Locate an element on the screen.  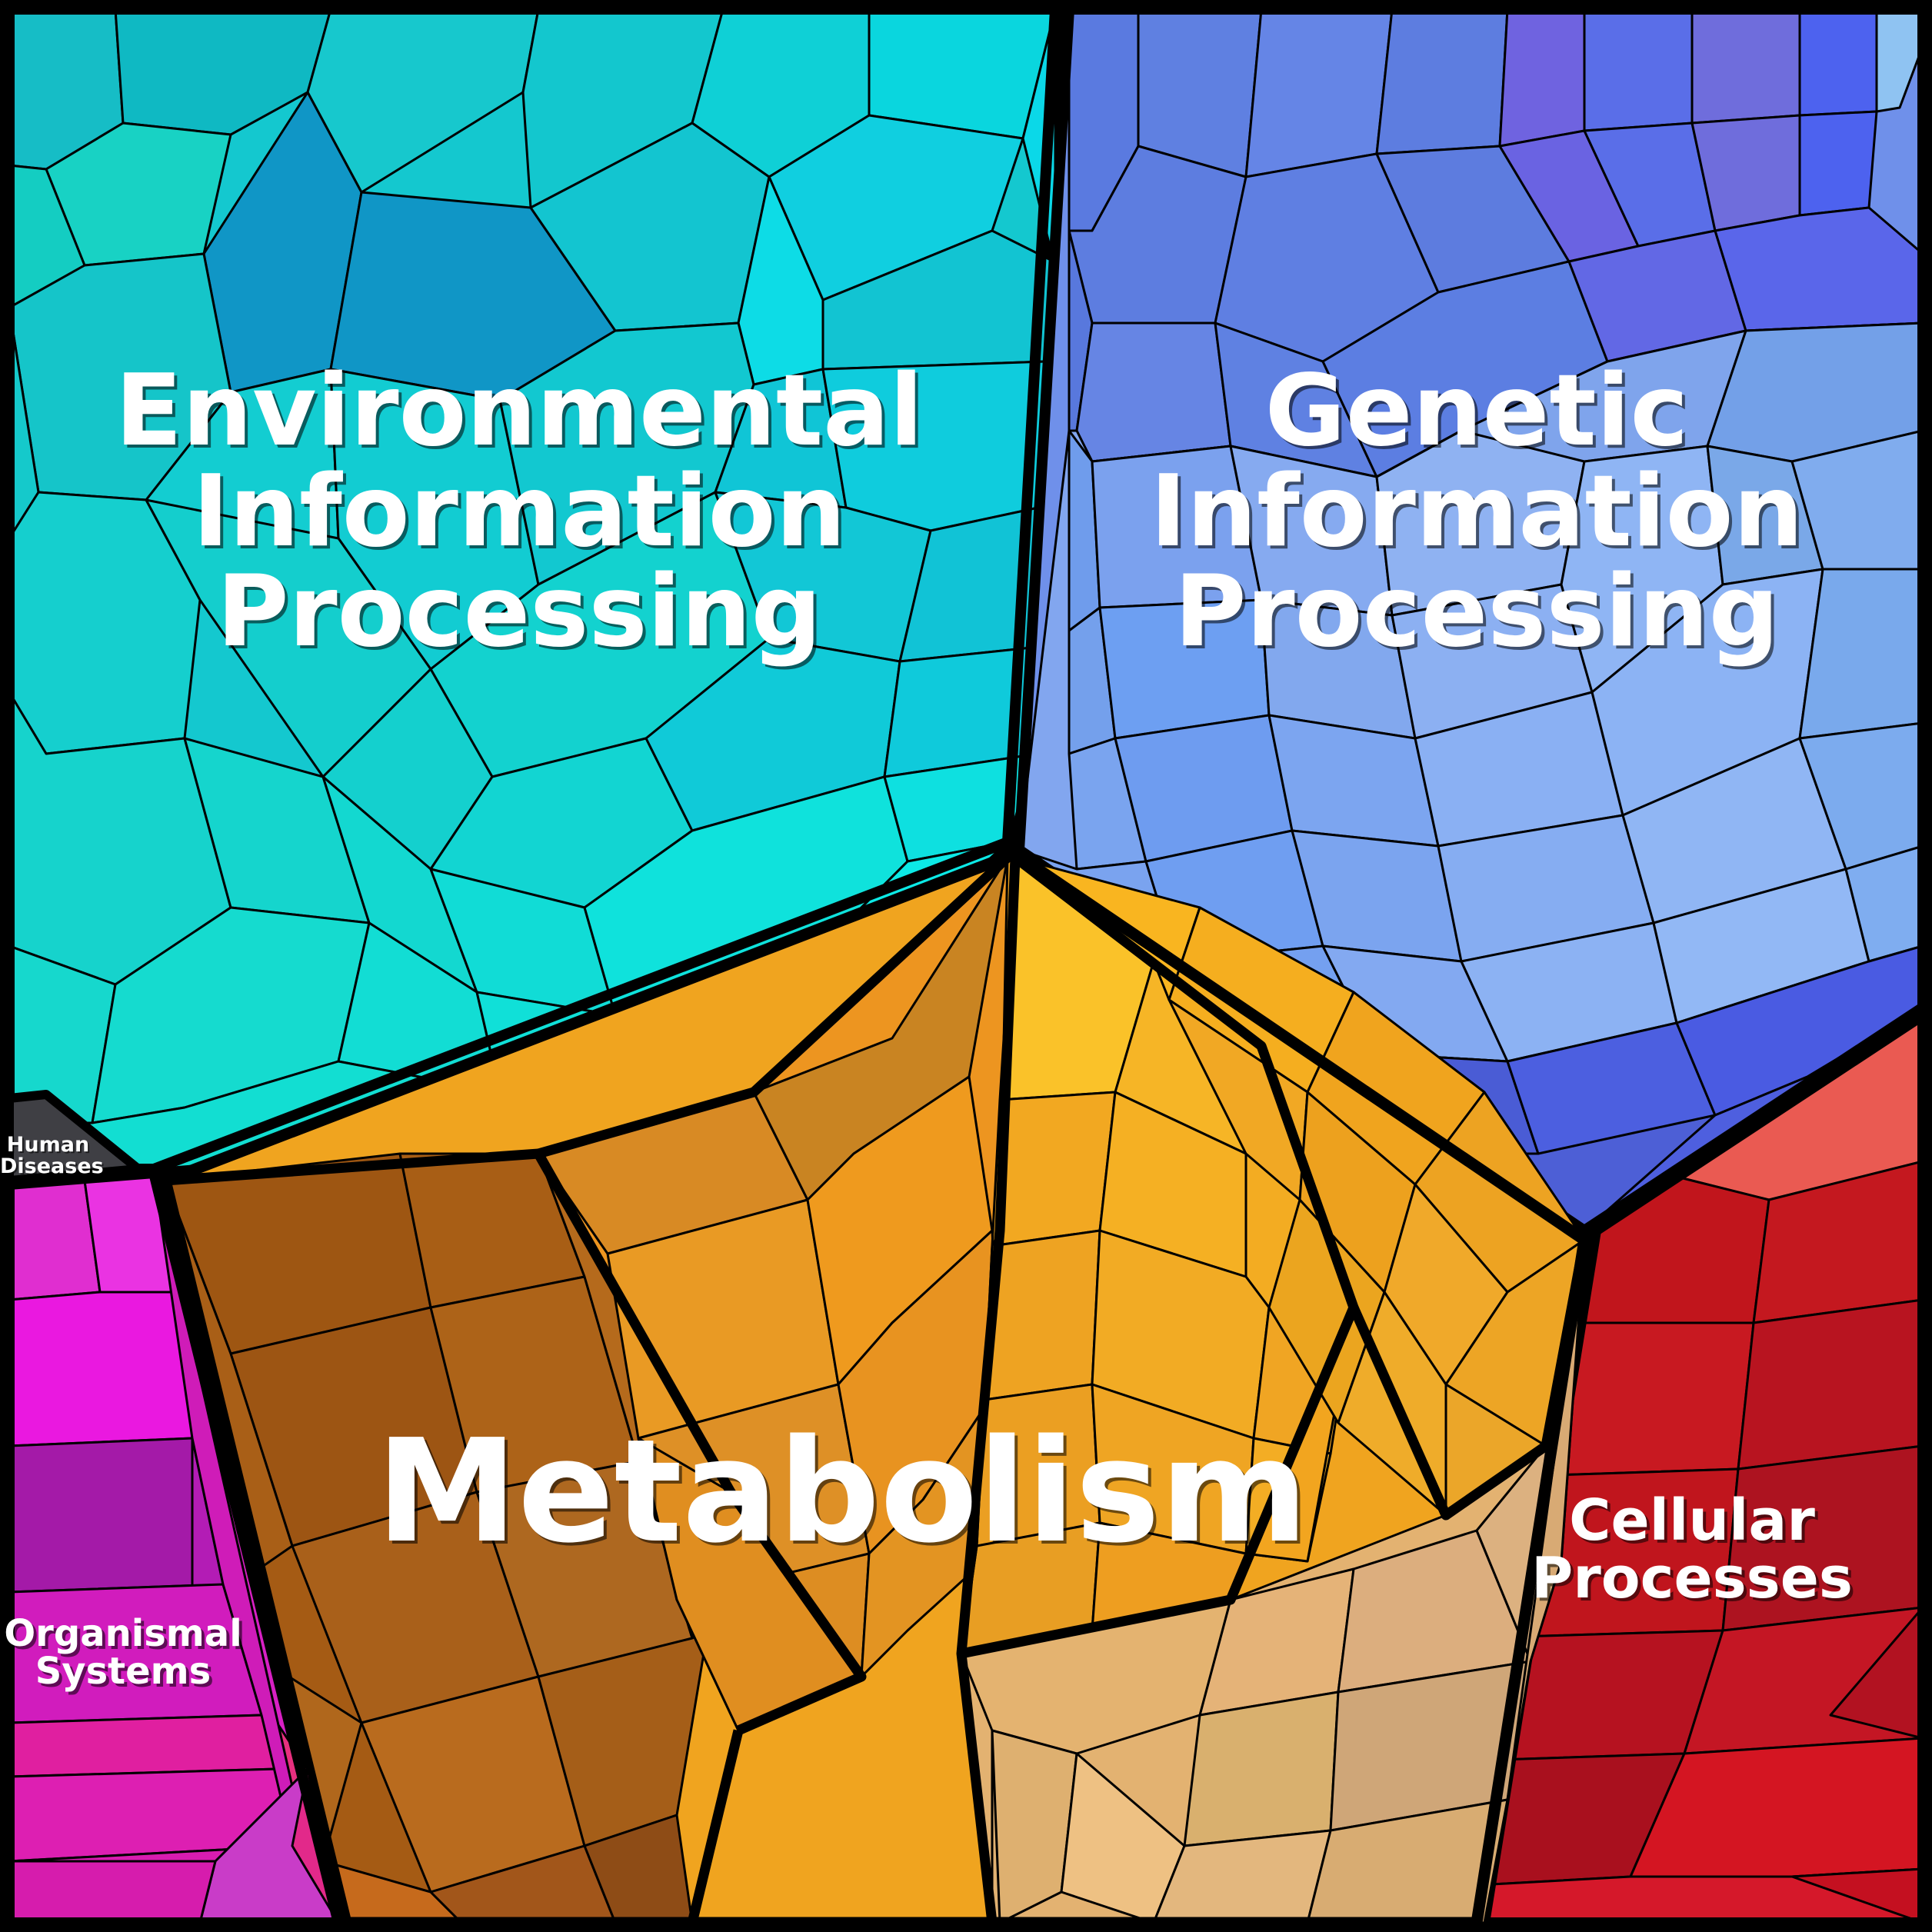
region-cellular-processes is located at coordinates (1687, 1466).